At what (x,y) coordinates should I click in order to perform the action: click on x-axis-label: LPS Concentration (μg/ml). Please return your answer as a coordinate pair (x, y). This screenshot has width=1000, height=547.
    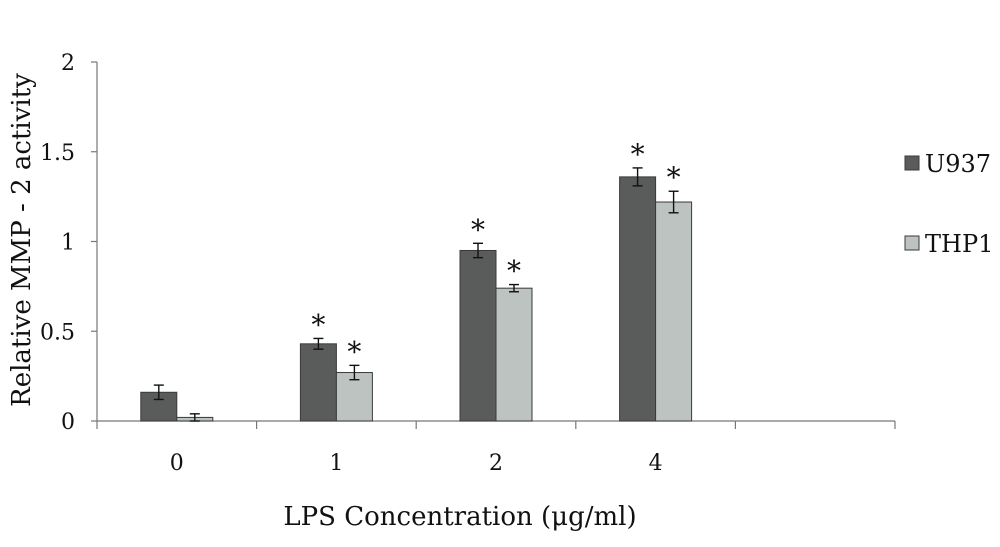
    Looking at the image, I should click on (459, 517).